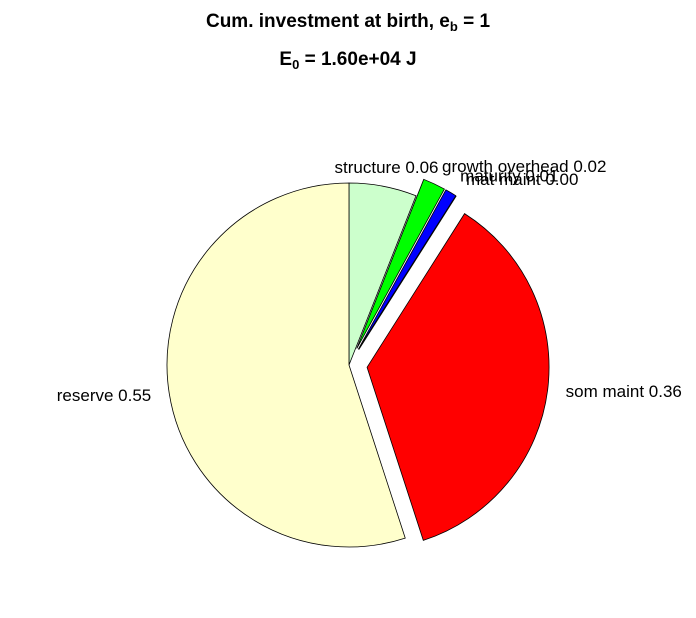 The height and width of the screenshot is (618, 696). Describe the element at coordinates (474, 21) in the screenshot. I see `title-text: = 1` at that location.